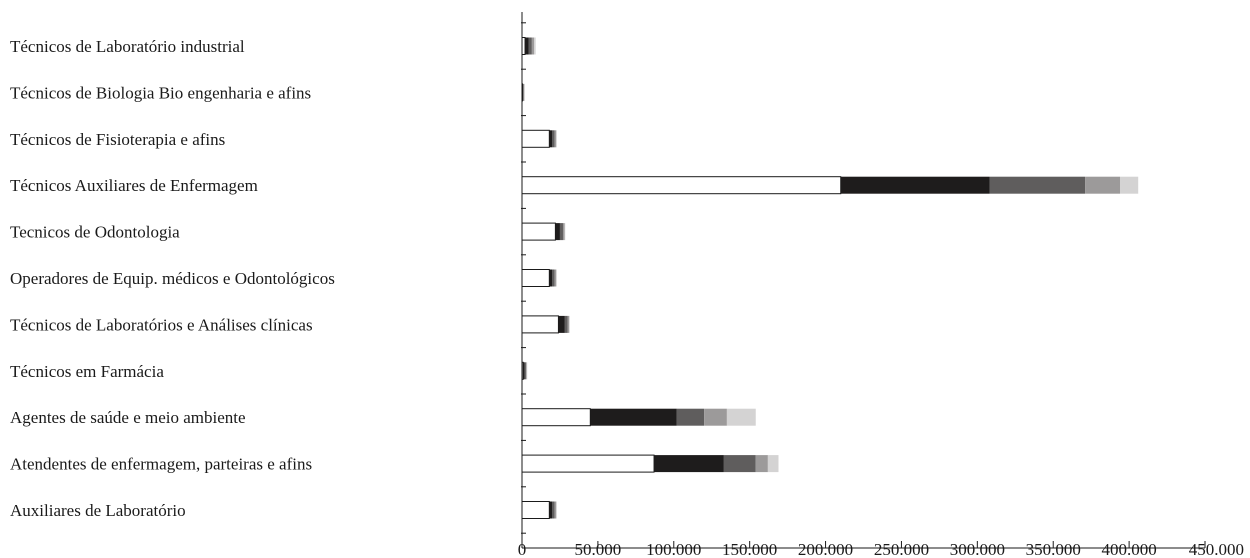 This screenshot has width=1250, height=558. I want to click on x-tick-label: 350.000, so click(1053, 549).